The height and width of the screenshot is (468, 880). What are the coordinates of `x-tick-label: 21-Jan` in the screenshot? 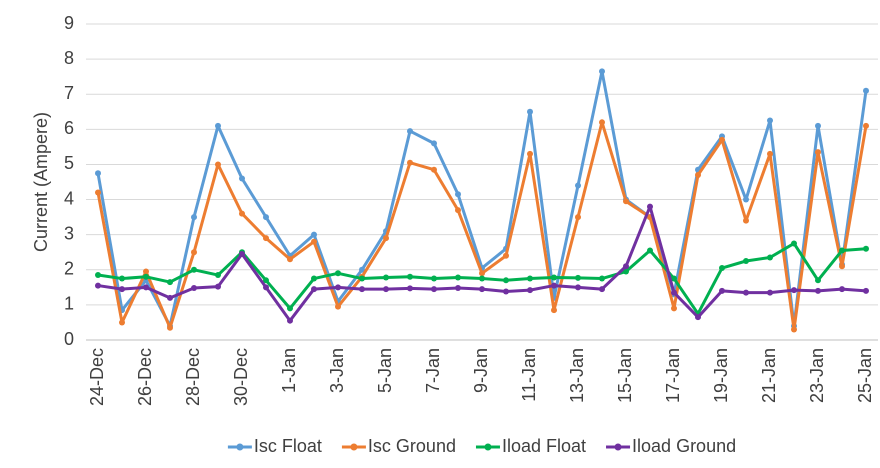 It's located at (769, 375).